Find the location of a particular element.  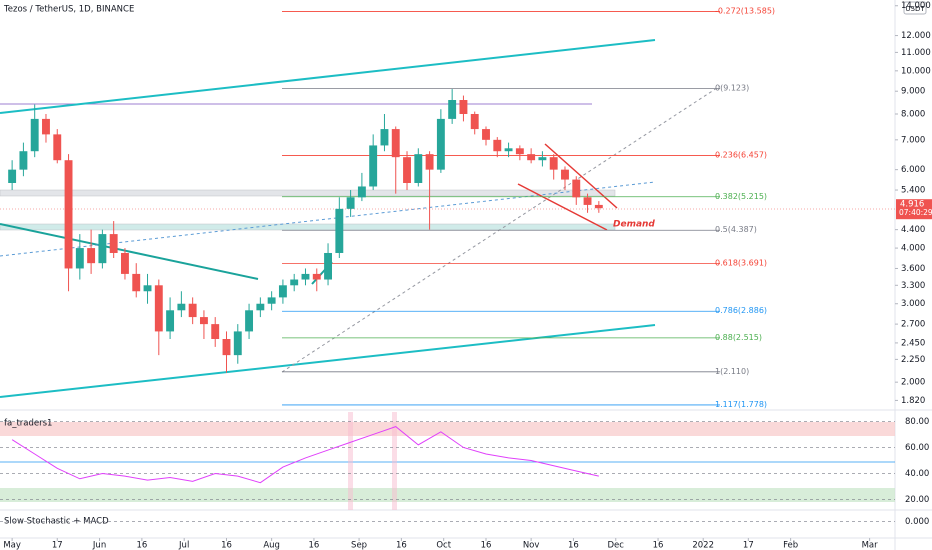

y-tick-label: 80.00 is located at coordinates (917, 422).